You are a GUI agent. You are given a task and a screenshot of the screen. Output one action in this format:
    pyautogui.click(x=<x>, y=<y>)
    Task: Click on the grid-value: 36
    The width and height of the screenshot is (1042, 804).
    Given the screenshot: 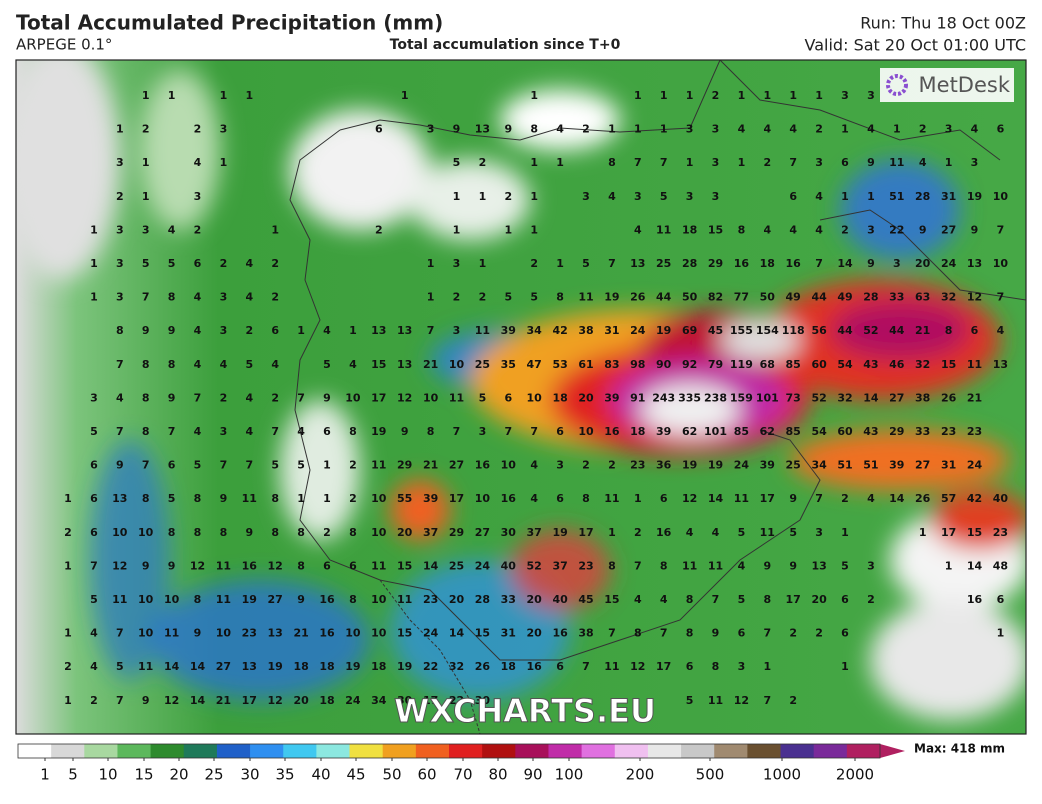 What is the action you would take?
    pyautogui.click(x=664, y=465)
    